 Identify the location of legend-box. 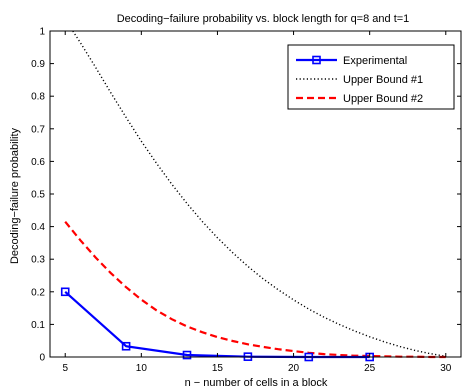
(371, 77).